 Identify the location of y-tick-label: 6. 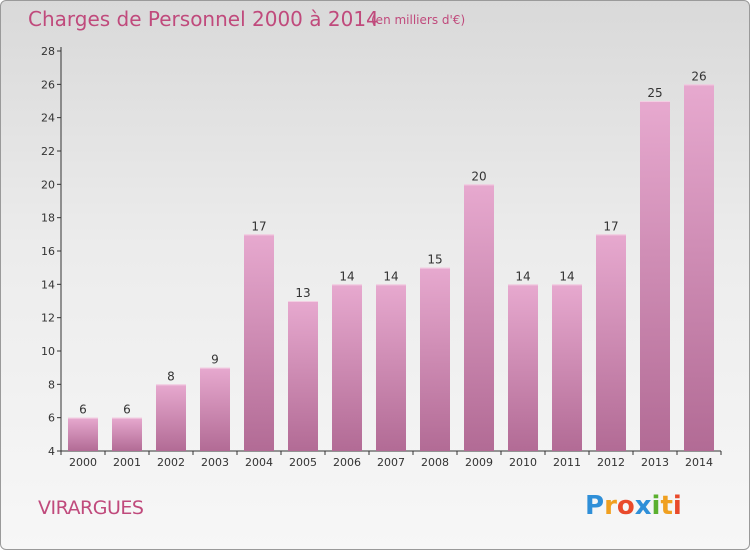
(51, 418).